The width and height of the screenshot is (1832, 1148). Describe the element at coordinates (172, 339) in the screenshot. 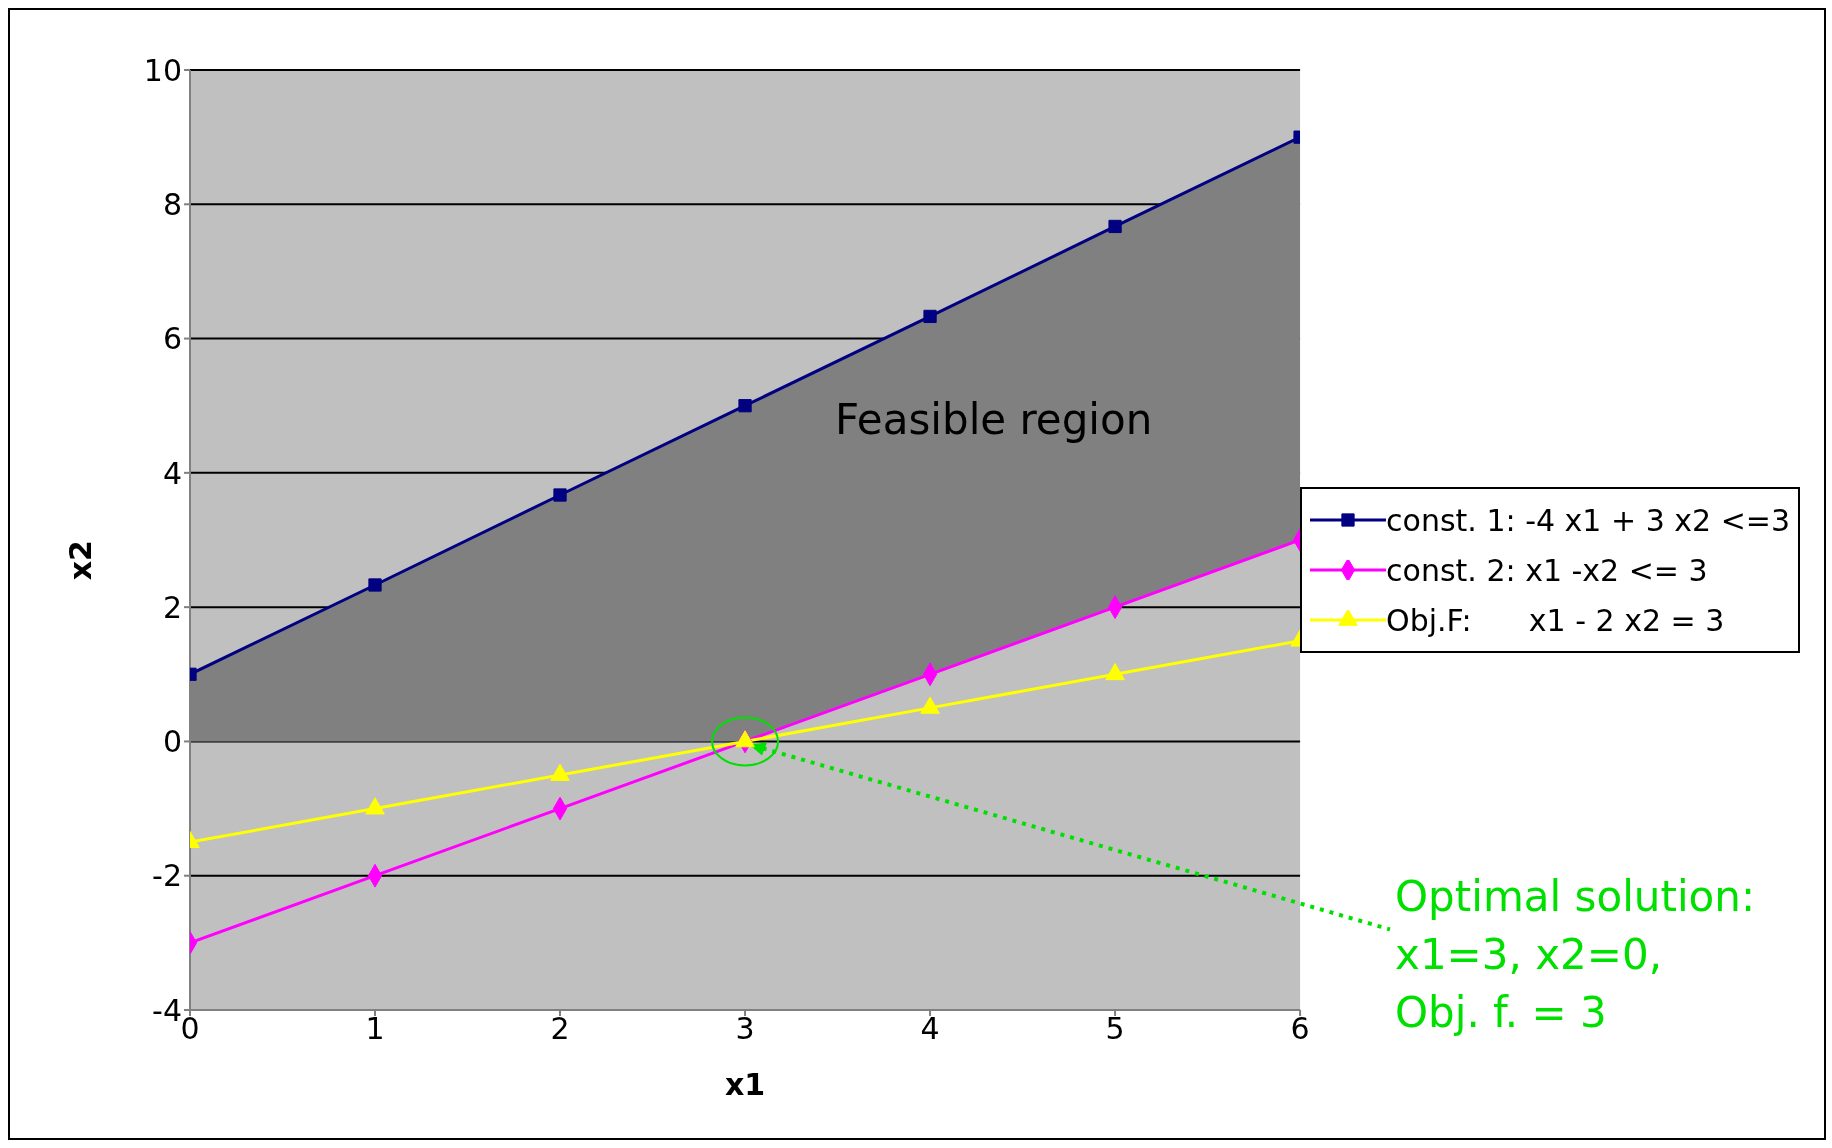

I see `y-tick-label: 6` at that location.